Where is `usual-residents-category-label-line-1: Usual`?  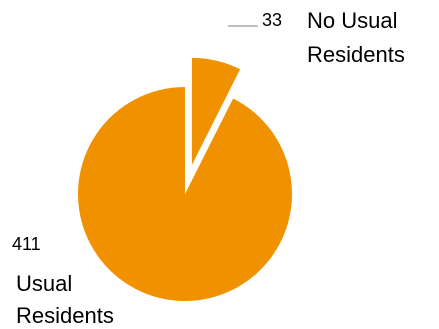 usual-residents-category-label-line-1: Usual is located at coordinates (44, 283).